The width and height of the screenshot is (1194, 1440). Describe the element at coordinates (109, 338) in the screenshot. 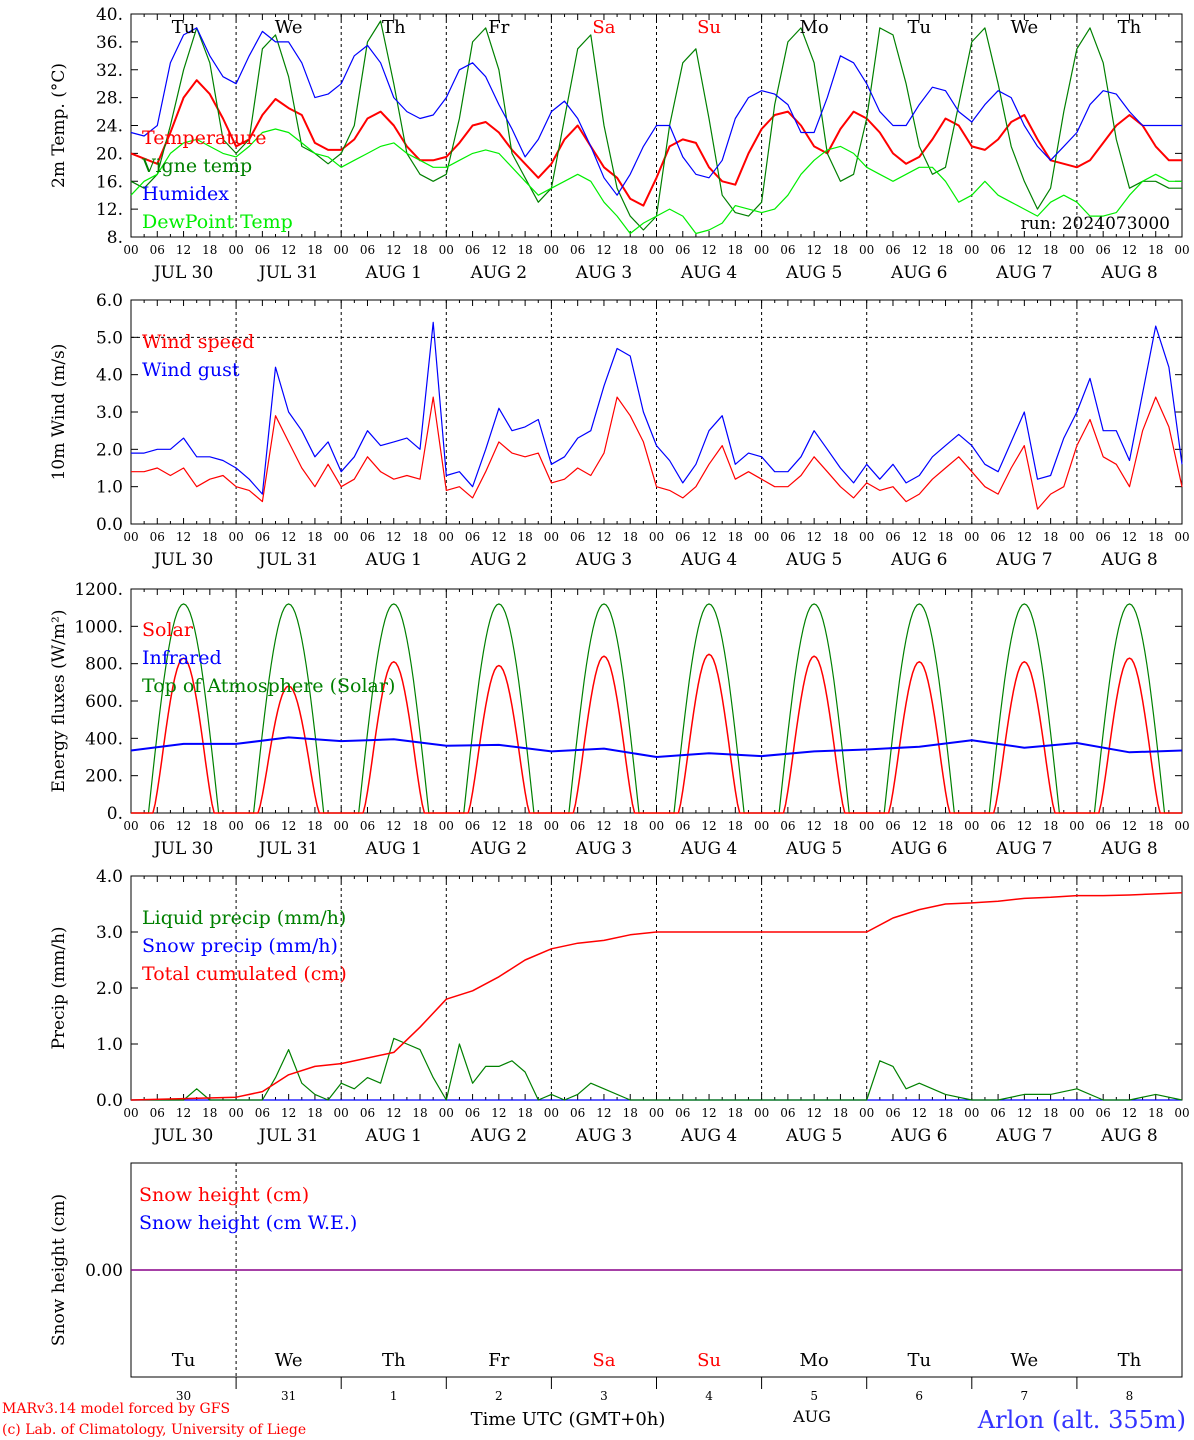

I see `y-tick-label: 5.0` at that location.